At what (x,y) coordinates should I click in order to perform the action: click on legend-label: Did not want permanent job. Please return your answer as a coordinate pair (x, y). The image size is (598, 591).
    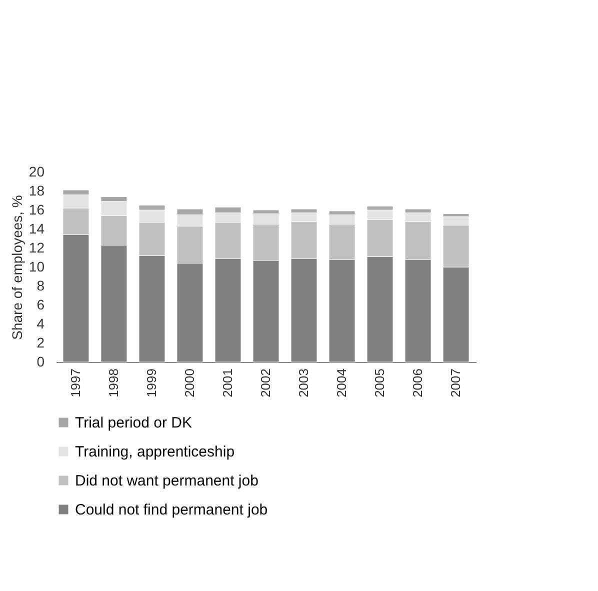
    Looking at the image, I should click on (166, 481).